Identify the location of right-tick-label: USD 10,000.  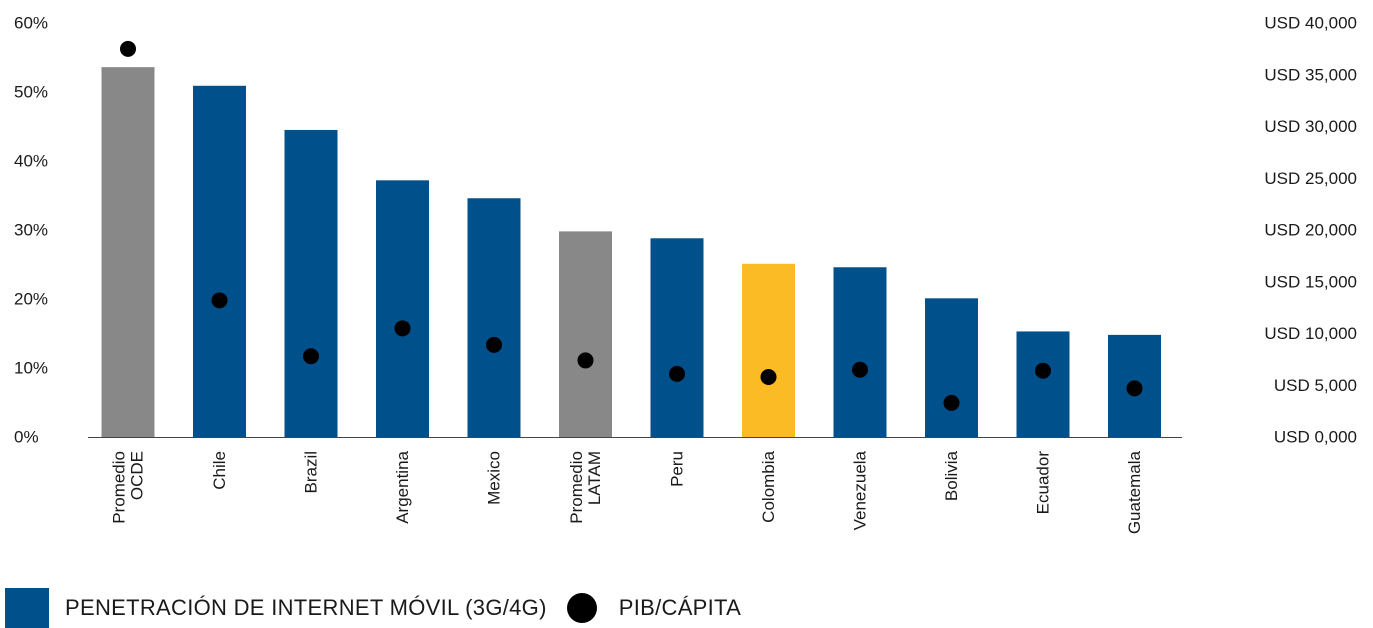
(1310, 333).